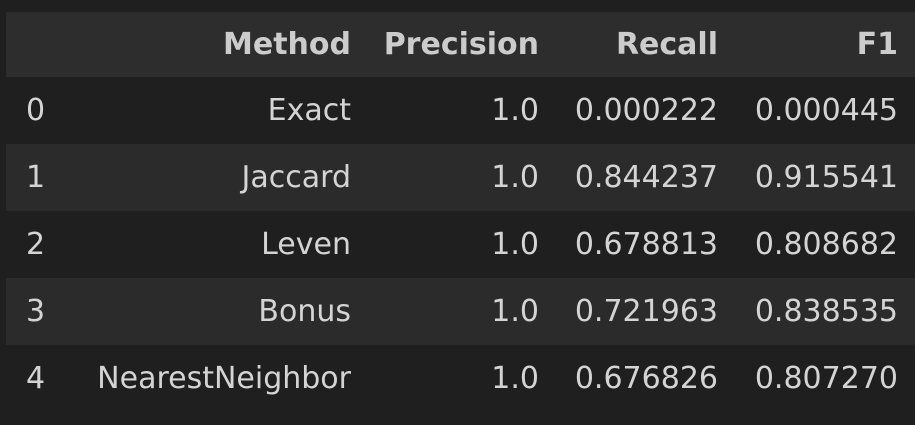  Describe the element at coordinates (646, 177) in the screenshot. I see `recall-cell: 0.844237` at that location.